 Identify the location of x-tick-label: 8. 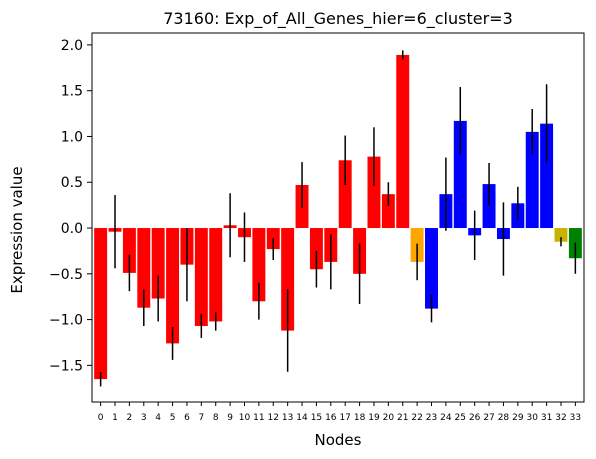
(216, 418).